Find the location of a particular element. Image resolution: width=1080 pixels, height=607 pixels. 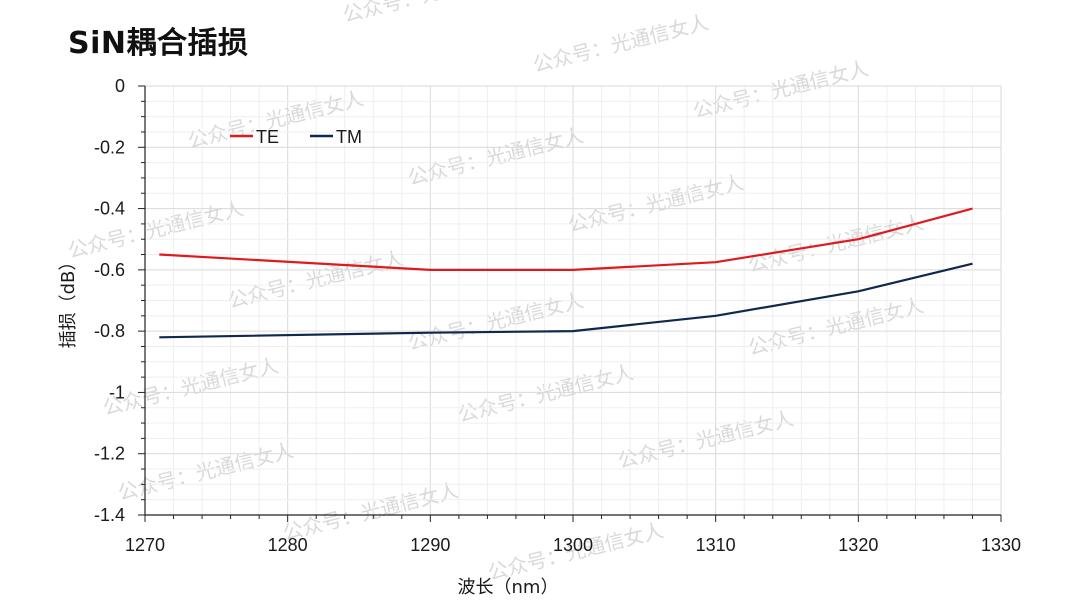

legend: TE TM is located at coordinates (296, 137).